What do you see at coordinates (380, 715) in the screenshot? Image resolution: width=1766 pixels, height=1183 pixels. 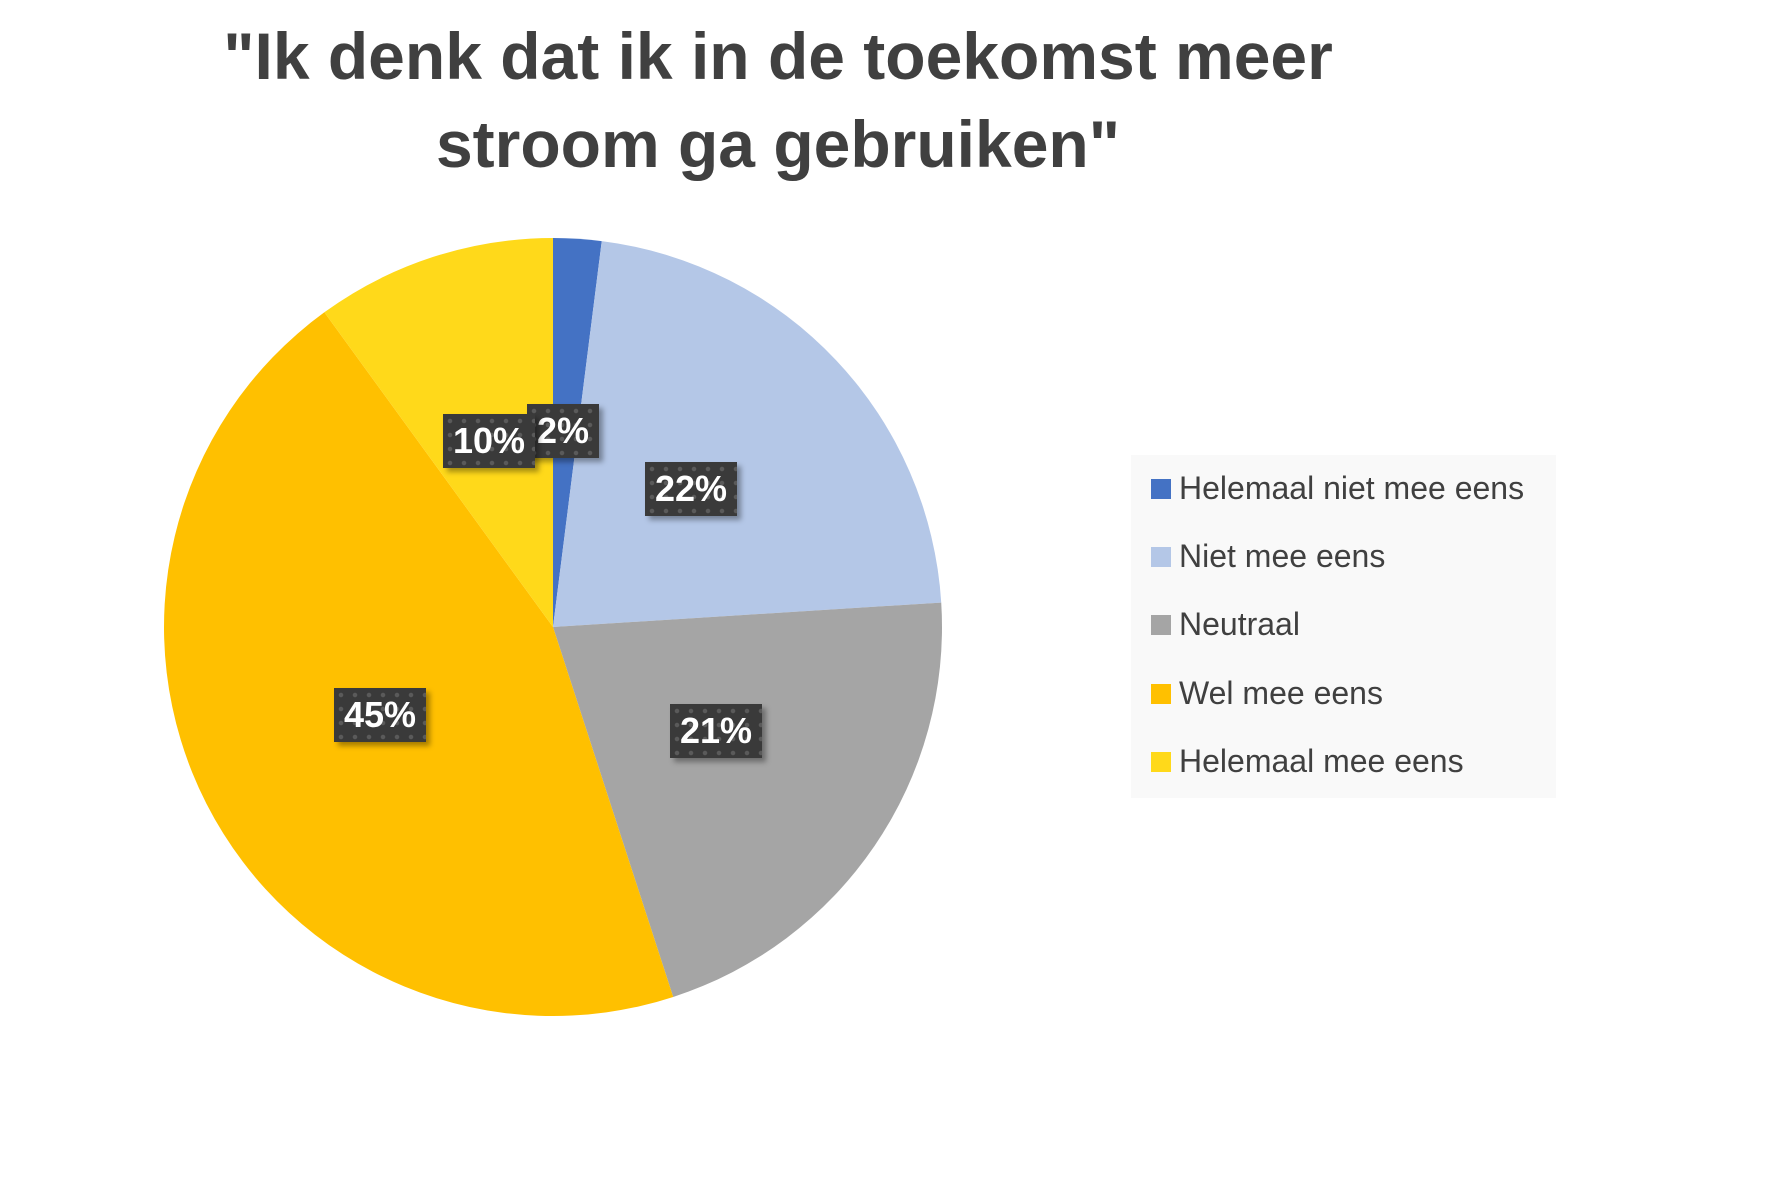 I see `data-label: 45%` at bounding box center [380, 715].